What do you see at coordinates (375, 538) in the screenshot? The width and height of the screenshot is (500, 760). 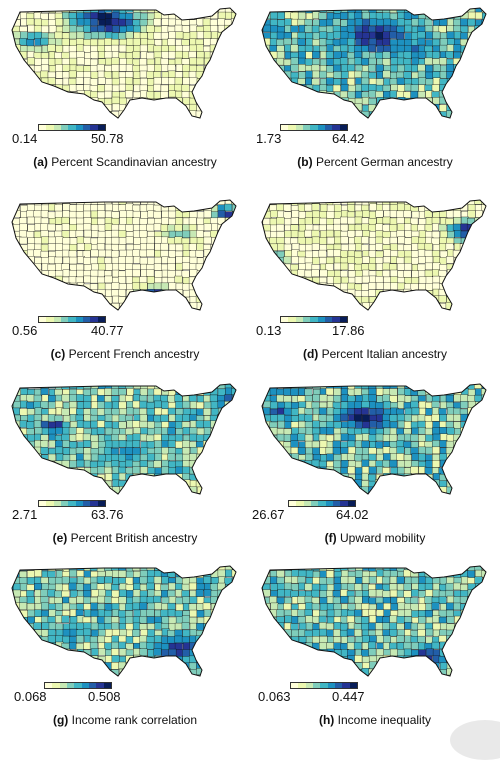 I see `caption-f: (f) Upward mobility` at bounding box center [375, 538].